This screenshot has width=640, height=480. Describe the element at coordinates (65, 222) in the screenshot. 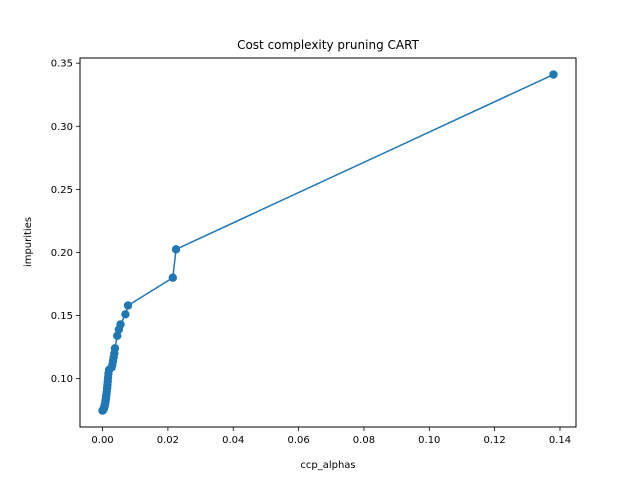

I see `y-axis-ticks: 0.10 0.15 0.20 0.25 0.30 0.35` at that location.